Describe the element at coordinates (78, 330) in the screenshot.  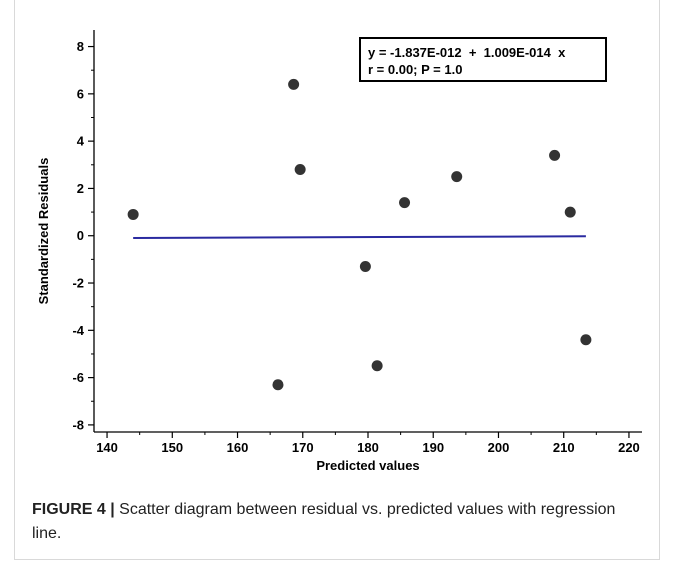
I see `y-tick-label: -4` at that location.